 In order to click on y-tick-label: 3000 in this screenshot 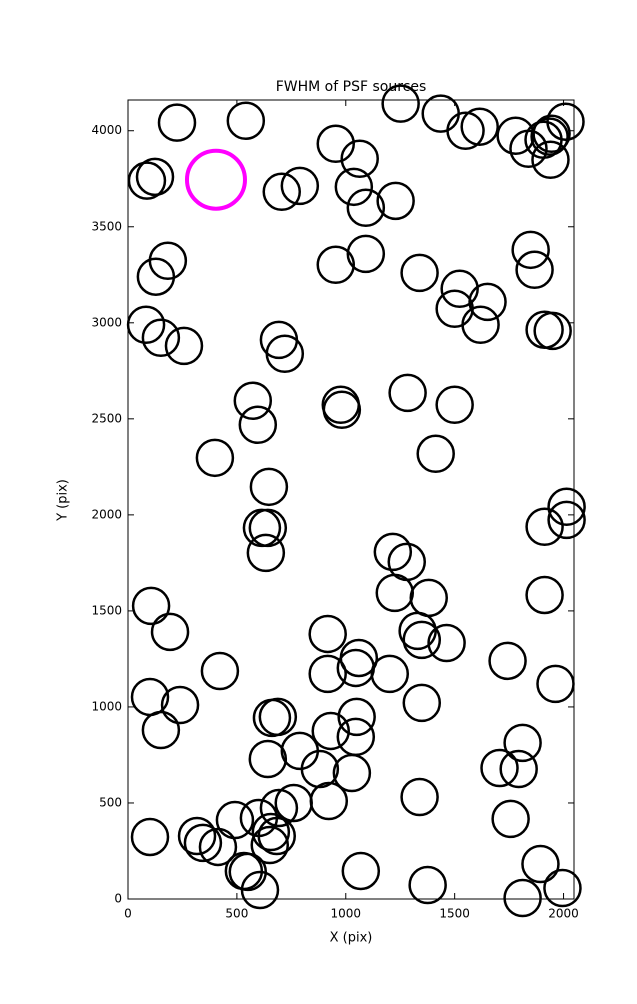, I will do `click(106, 322)`.